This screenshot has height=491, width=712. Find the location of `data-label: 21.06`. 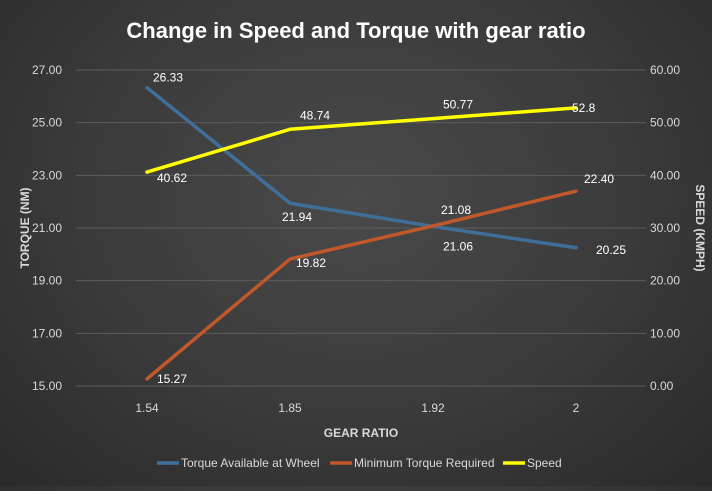

data-label: 21.06 is located at coordinates (458, 246).